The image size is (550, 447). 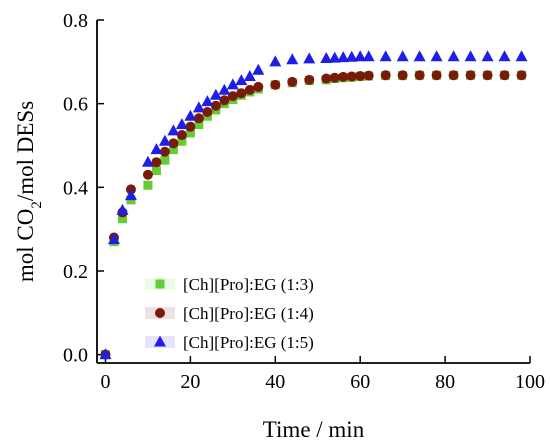 I want to click on x-tick-label: 40, so click(x=275, y=382).